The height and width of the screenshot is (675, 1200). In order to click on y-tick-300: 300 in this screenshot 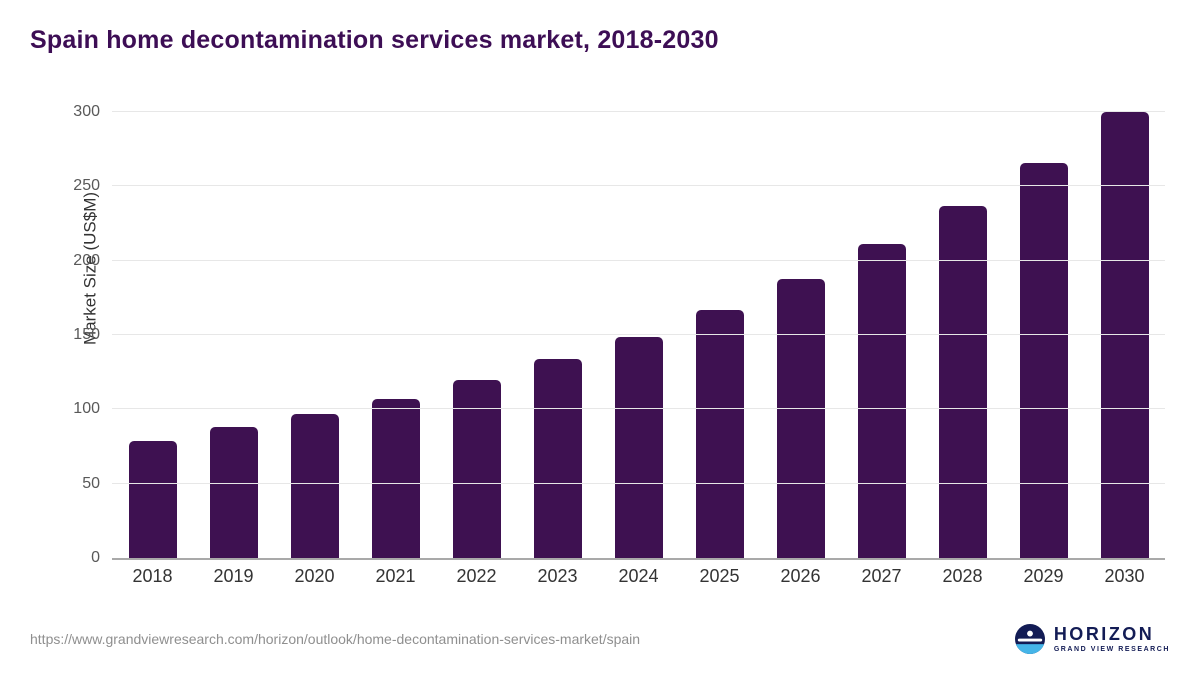, I will do `click(86, 111)`.